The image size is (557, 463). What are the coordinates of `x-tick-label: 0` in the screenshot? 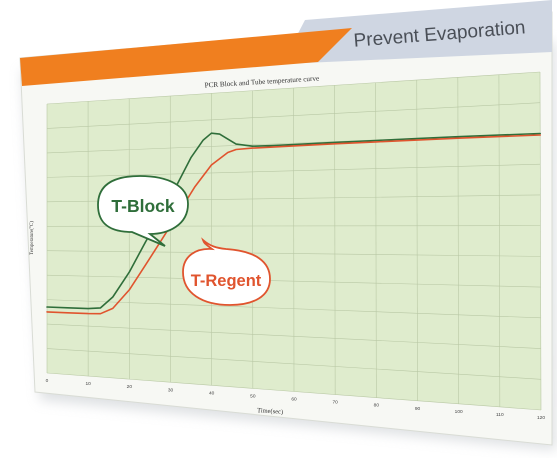 It's located at (47, 381).